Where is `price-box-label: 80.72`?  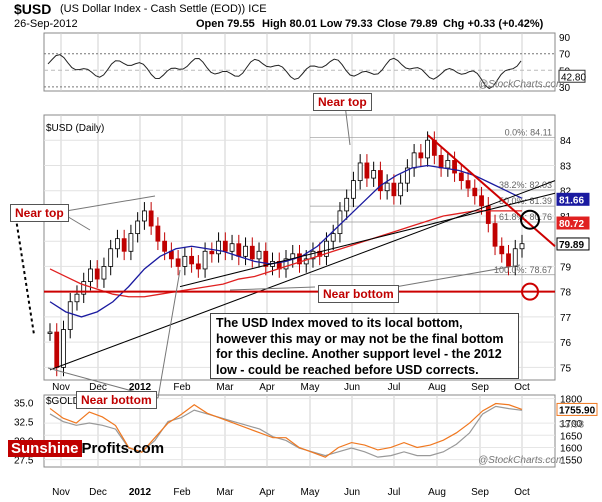
price-box-label: 80.72 is located at coordinates (571, 224).